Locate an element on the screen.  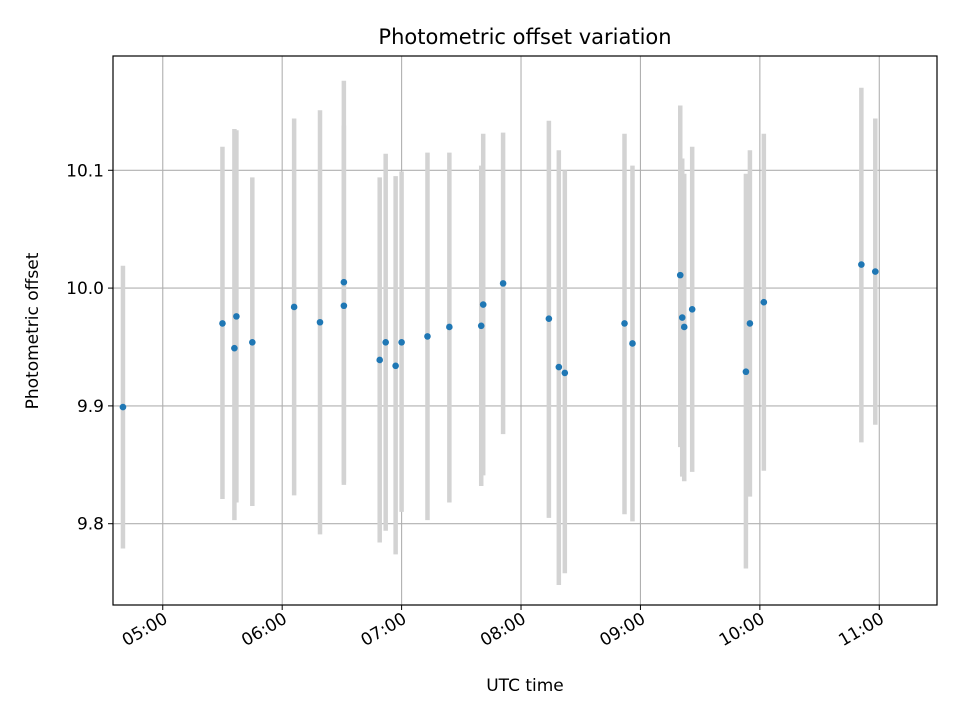
x-axis-label: UTC time is located at coordinates (525, 686).